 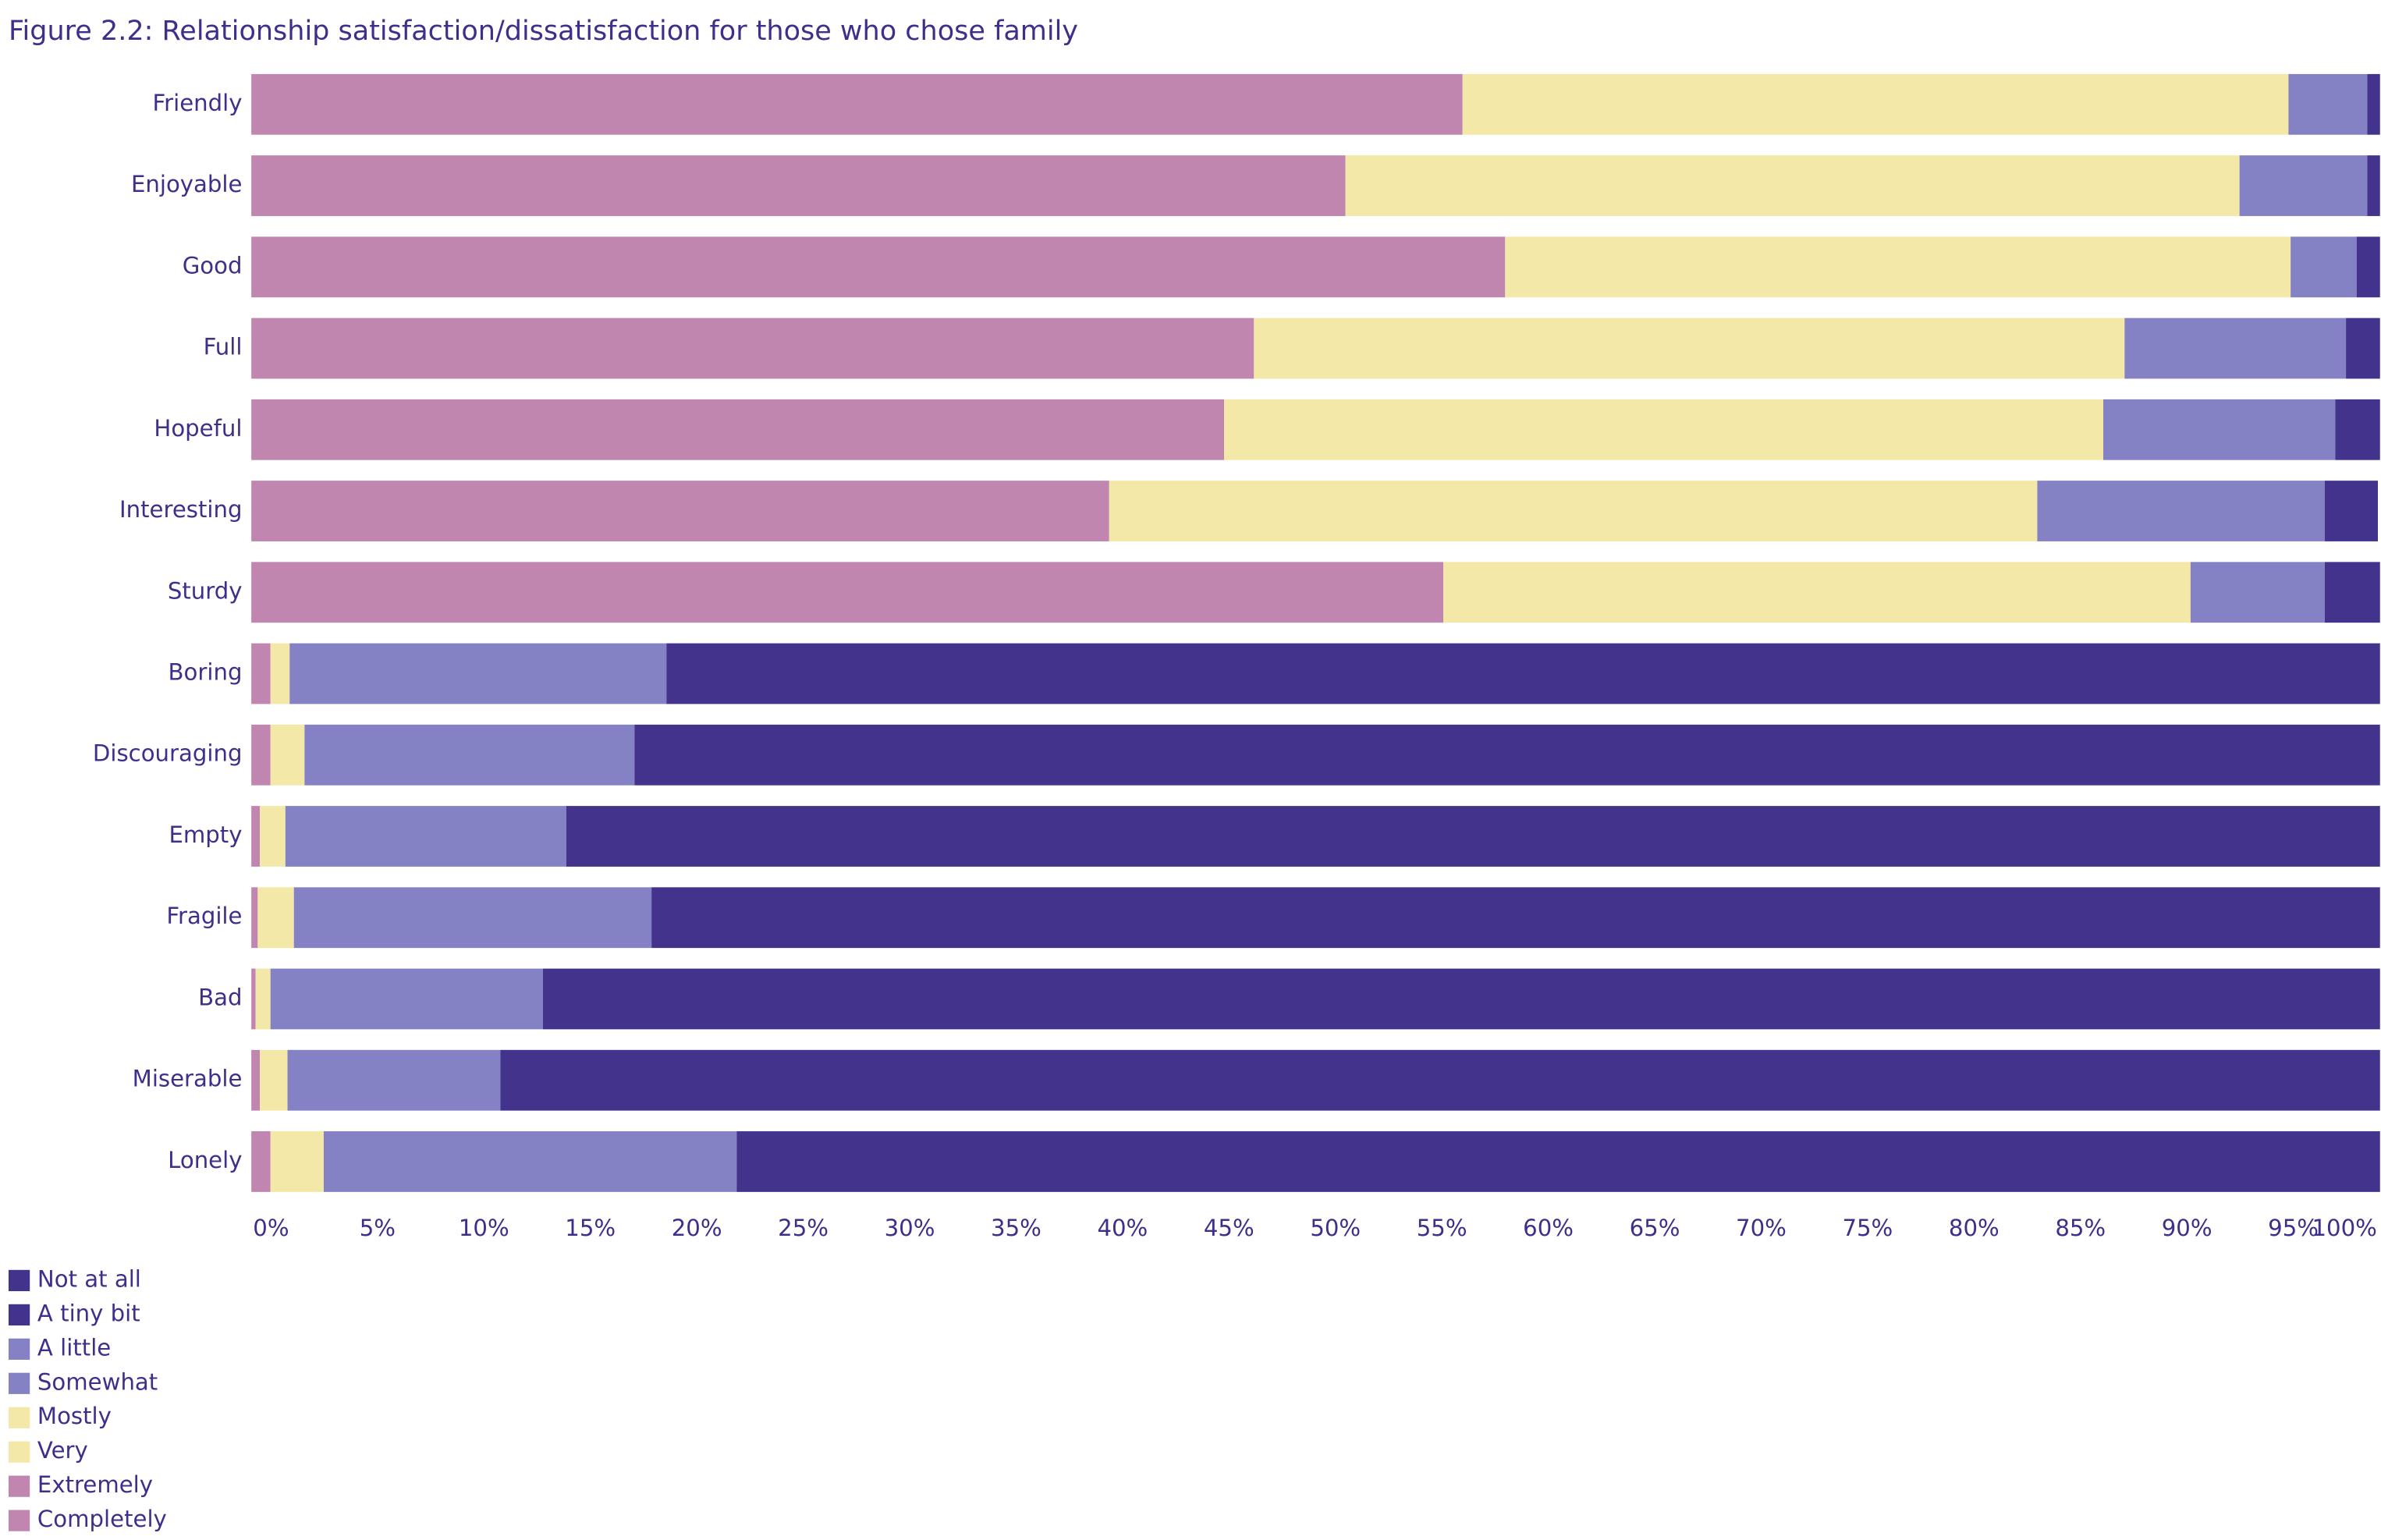 I want to click on legend-label: Extremely, so click(x=95, y=1484).